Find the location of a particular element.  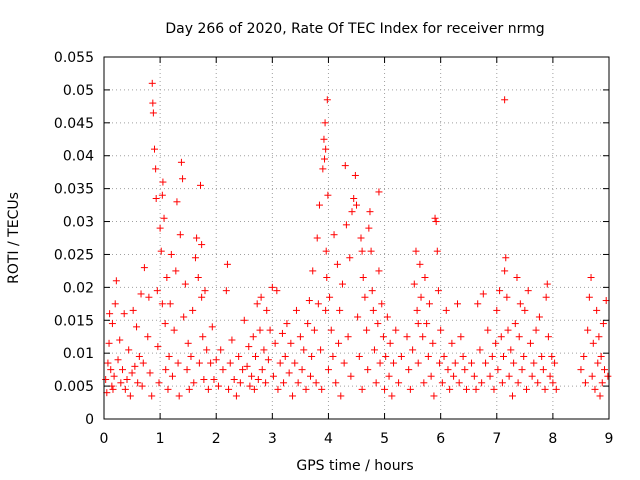

x-tick-labels: 0 1 2 3 4 5 6 7 8 9 is located at coordinates (357, 439).